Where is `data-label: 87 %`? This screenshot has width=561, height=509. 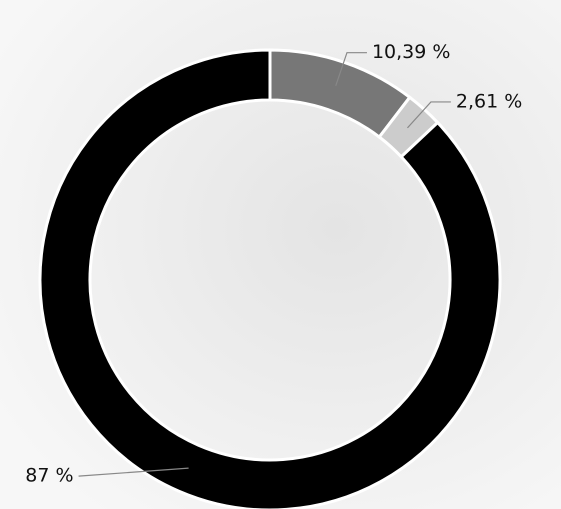 data-label: 87 % is located at coordinates (49, 476).